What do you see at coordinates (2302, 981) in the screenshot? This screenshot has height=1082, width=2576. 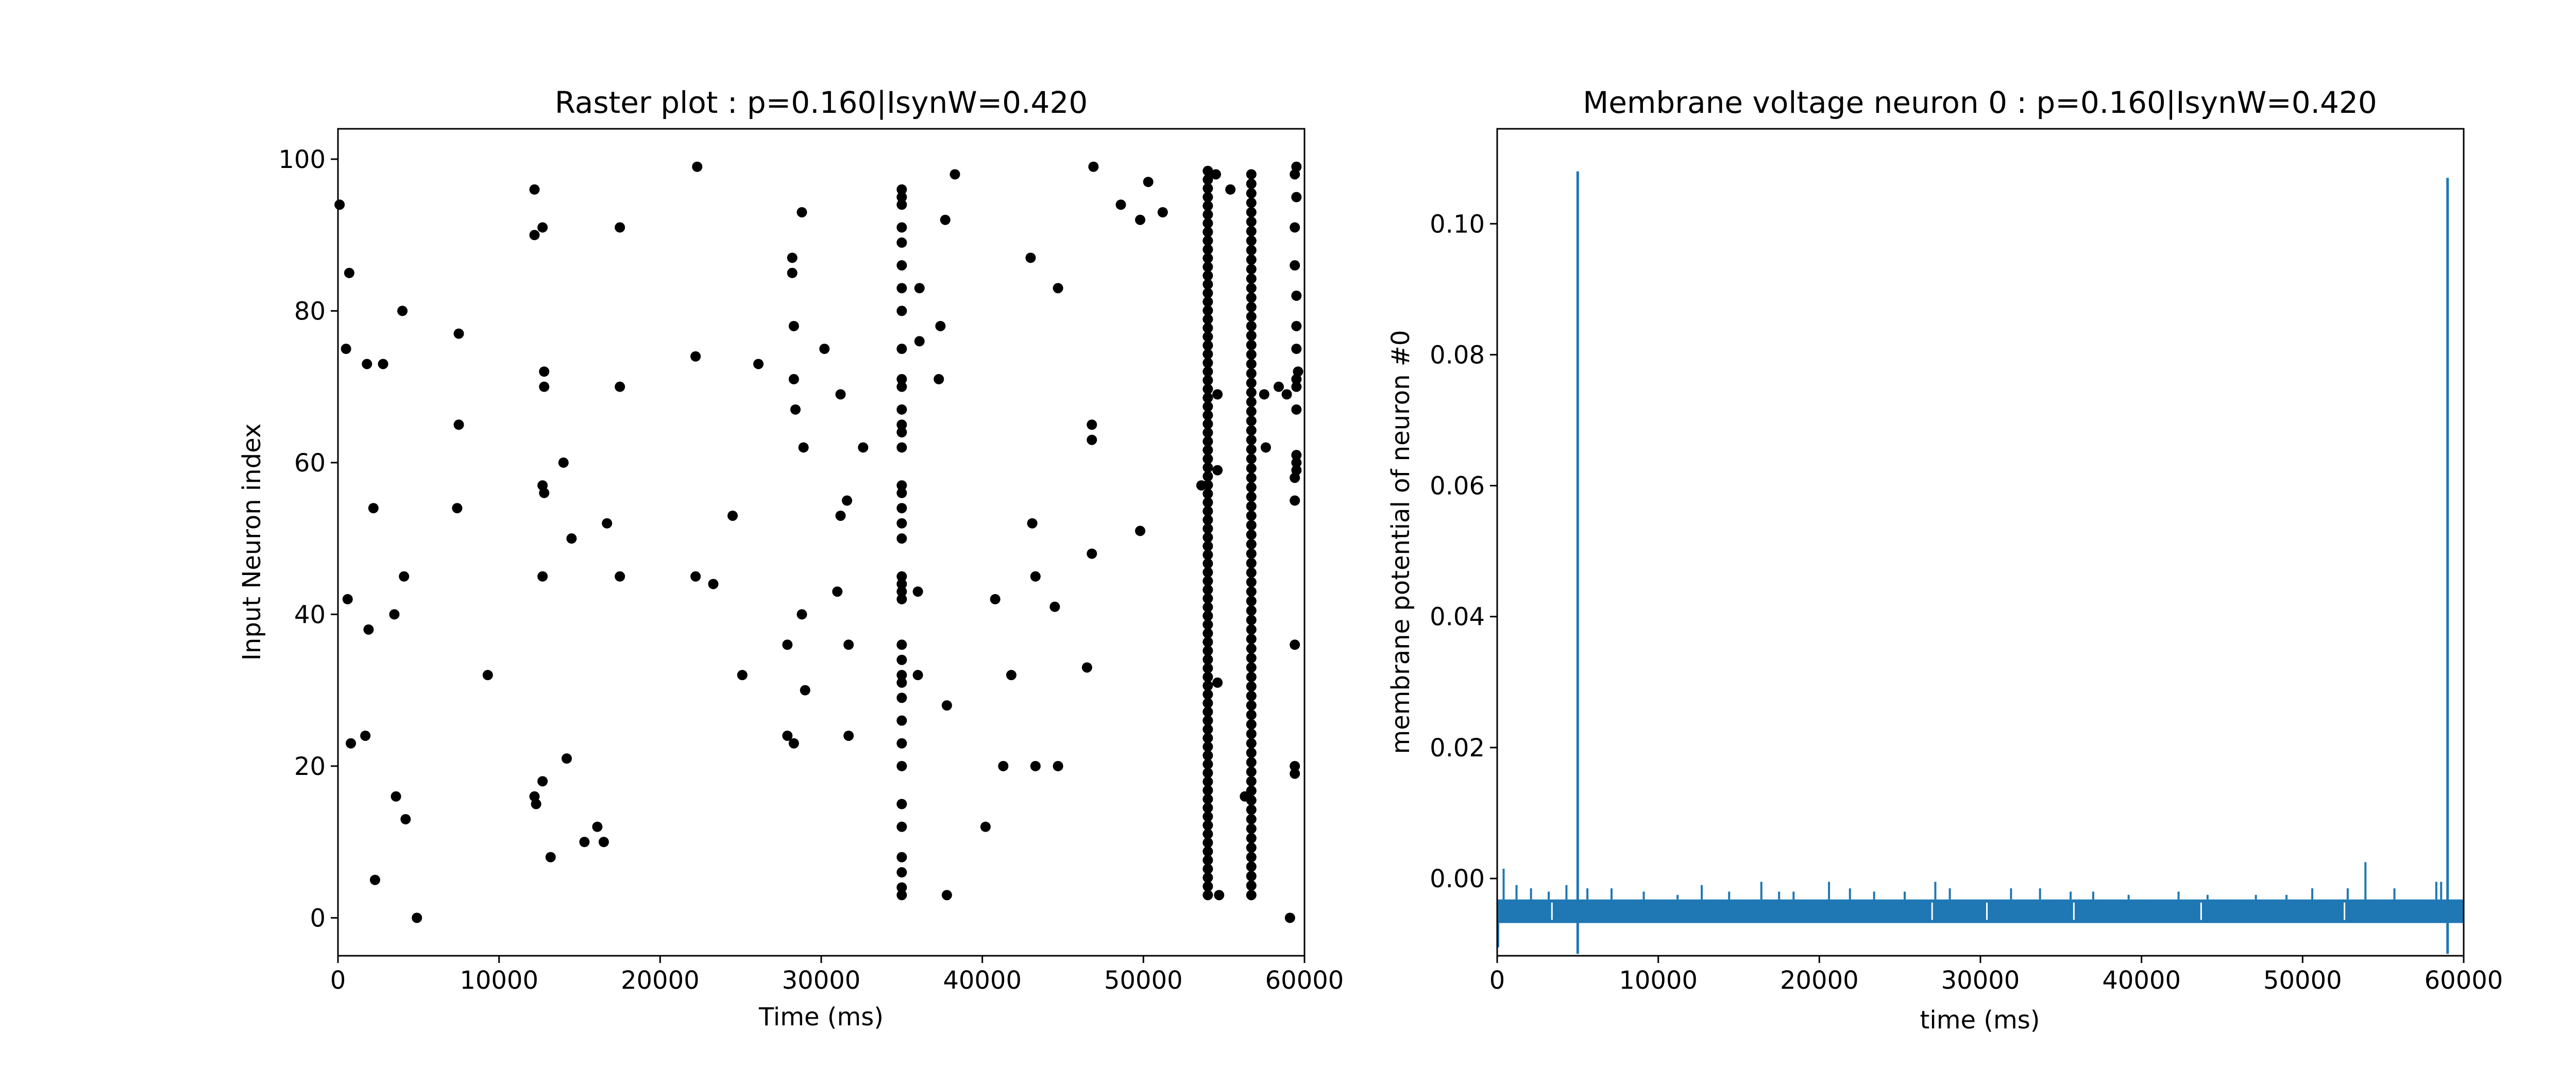 I see `x-tick-label: 50000` at bounding box center [2302, 981].